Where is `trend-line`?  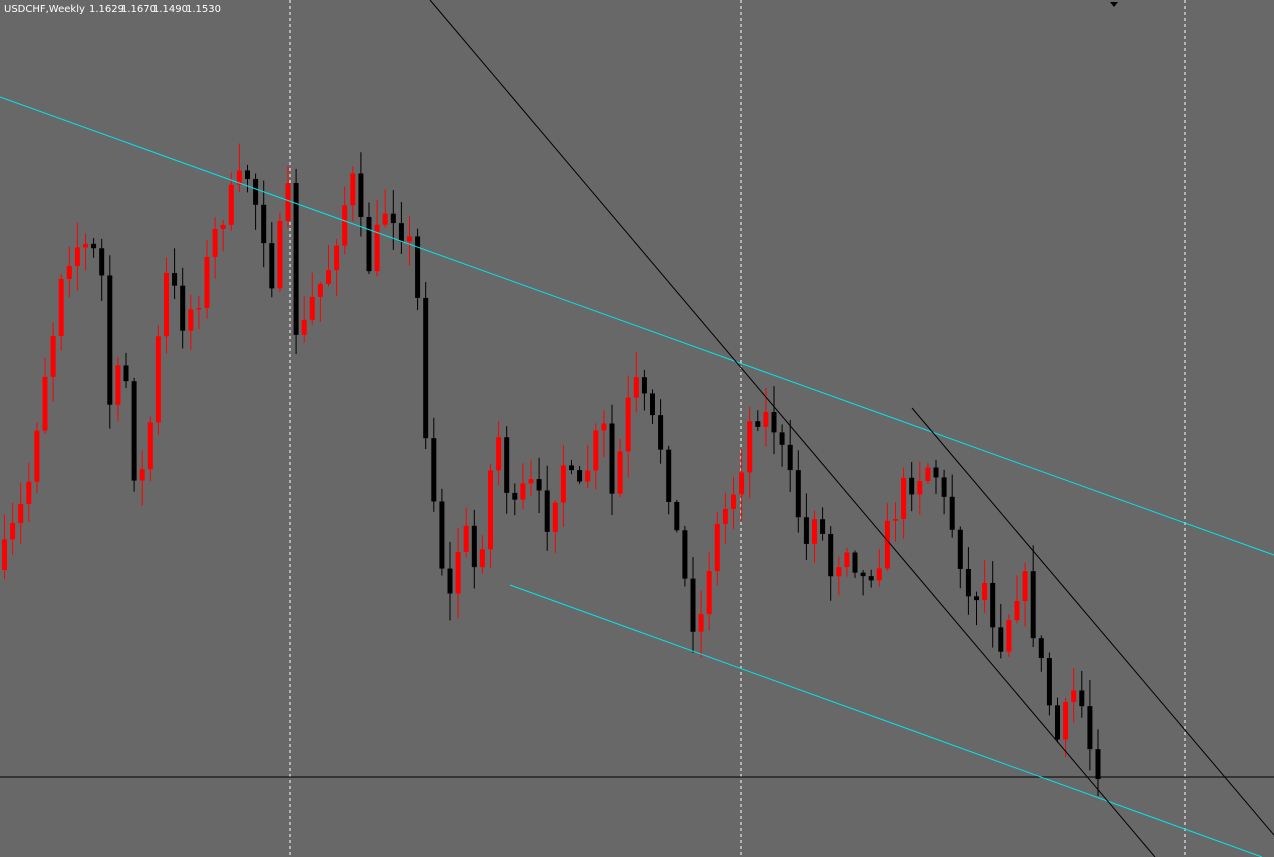
trend-line is located at coordinates (1092, 621).